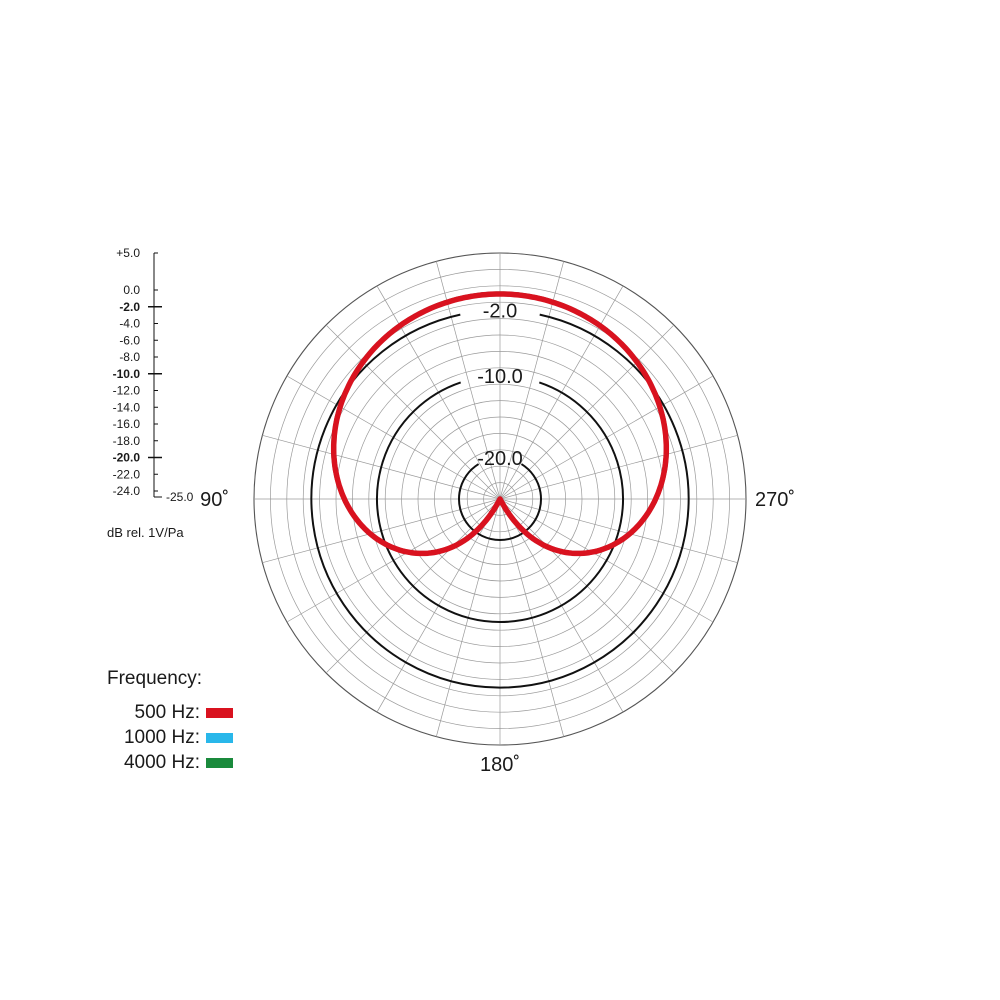  What do you see at coordinates (127, 407) in the screenshot?
I see `scale-tick-label: -14.0` at bounding box center [127, 407].